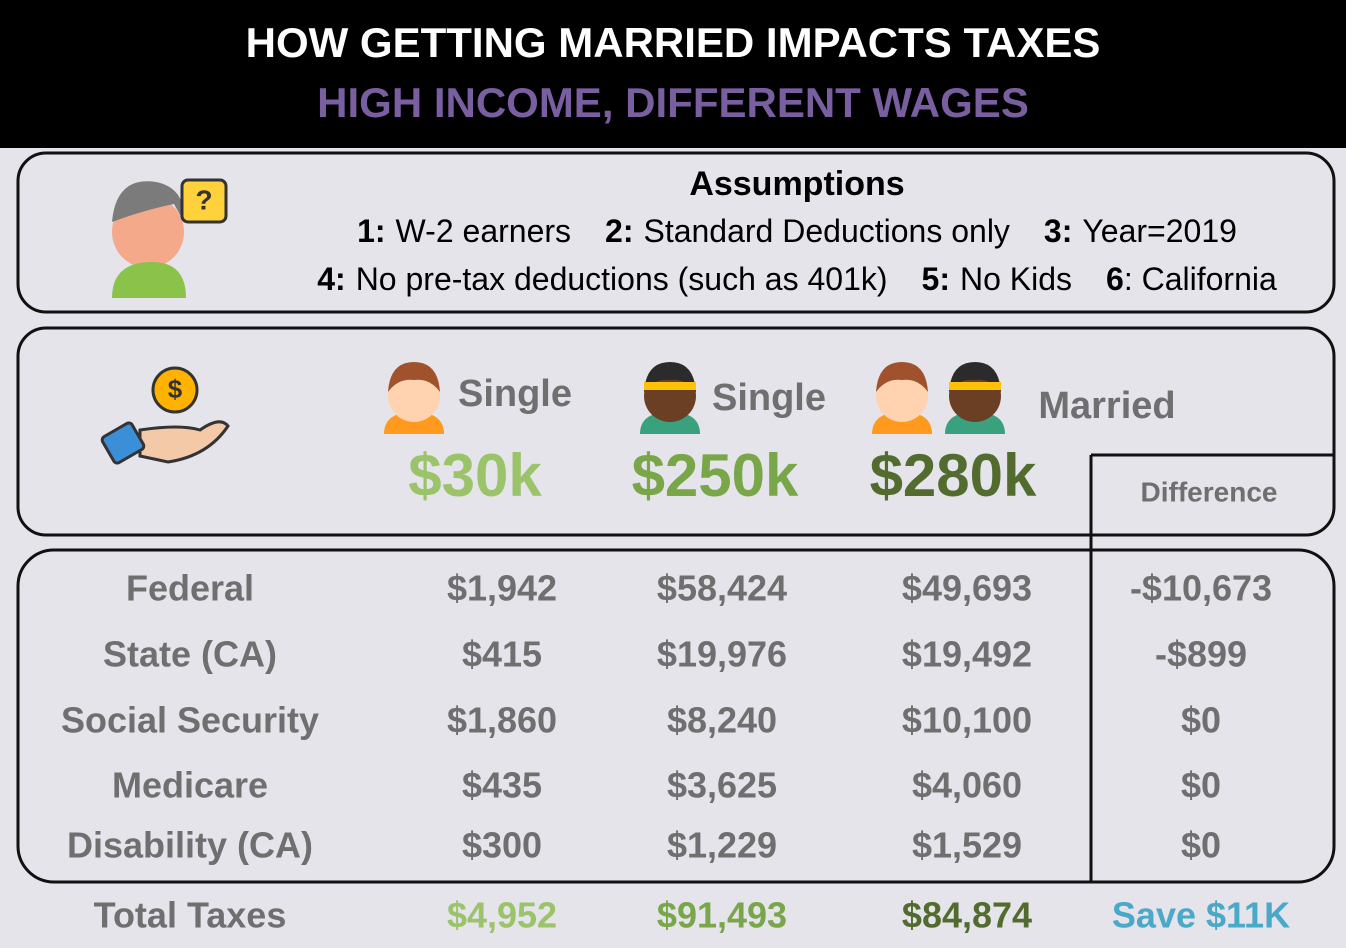 Image resolution: width=1346 pixels, height=948 pixels. Describe the element at coordinates (170, 238) in the screenshot. I see `thinking-icon: ?` at that location.